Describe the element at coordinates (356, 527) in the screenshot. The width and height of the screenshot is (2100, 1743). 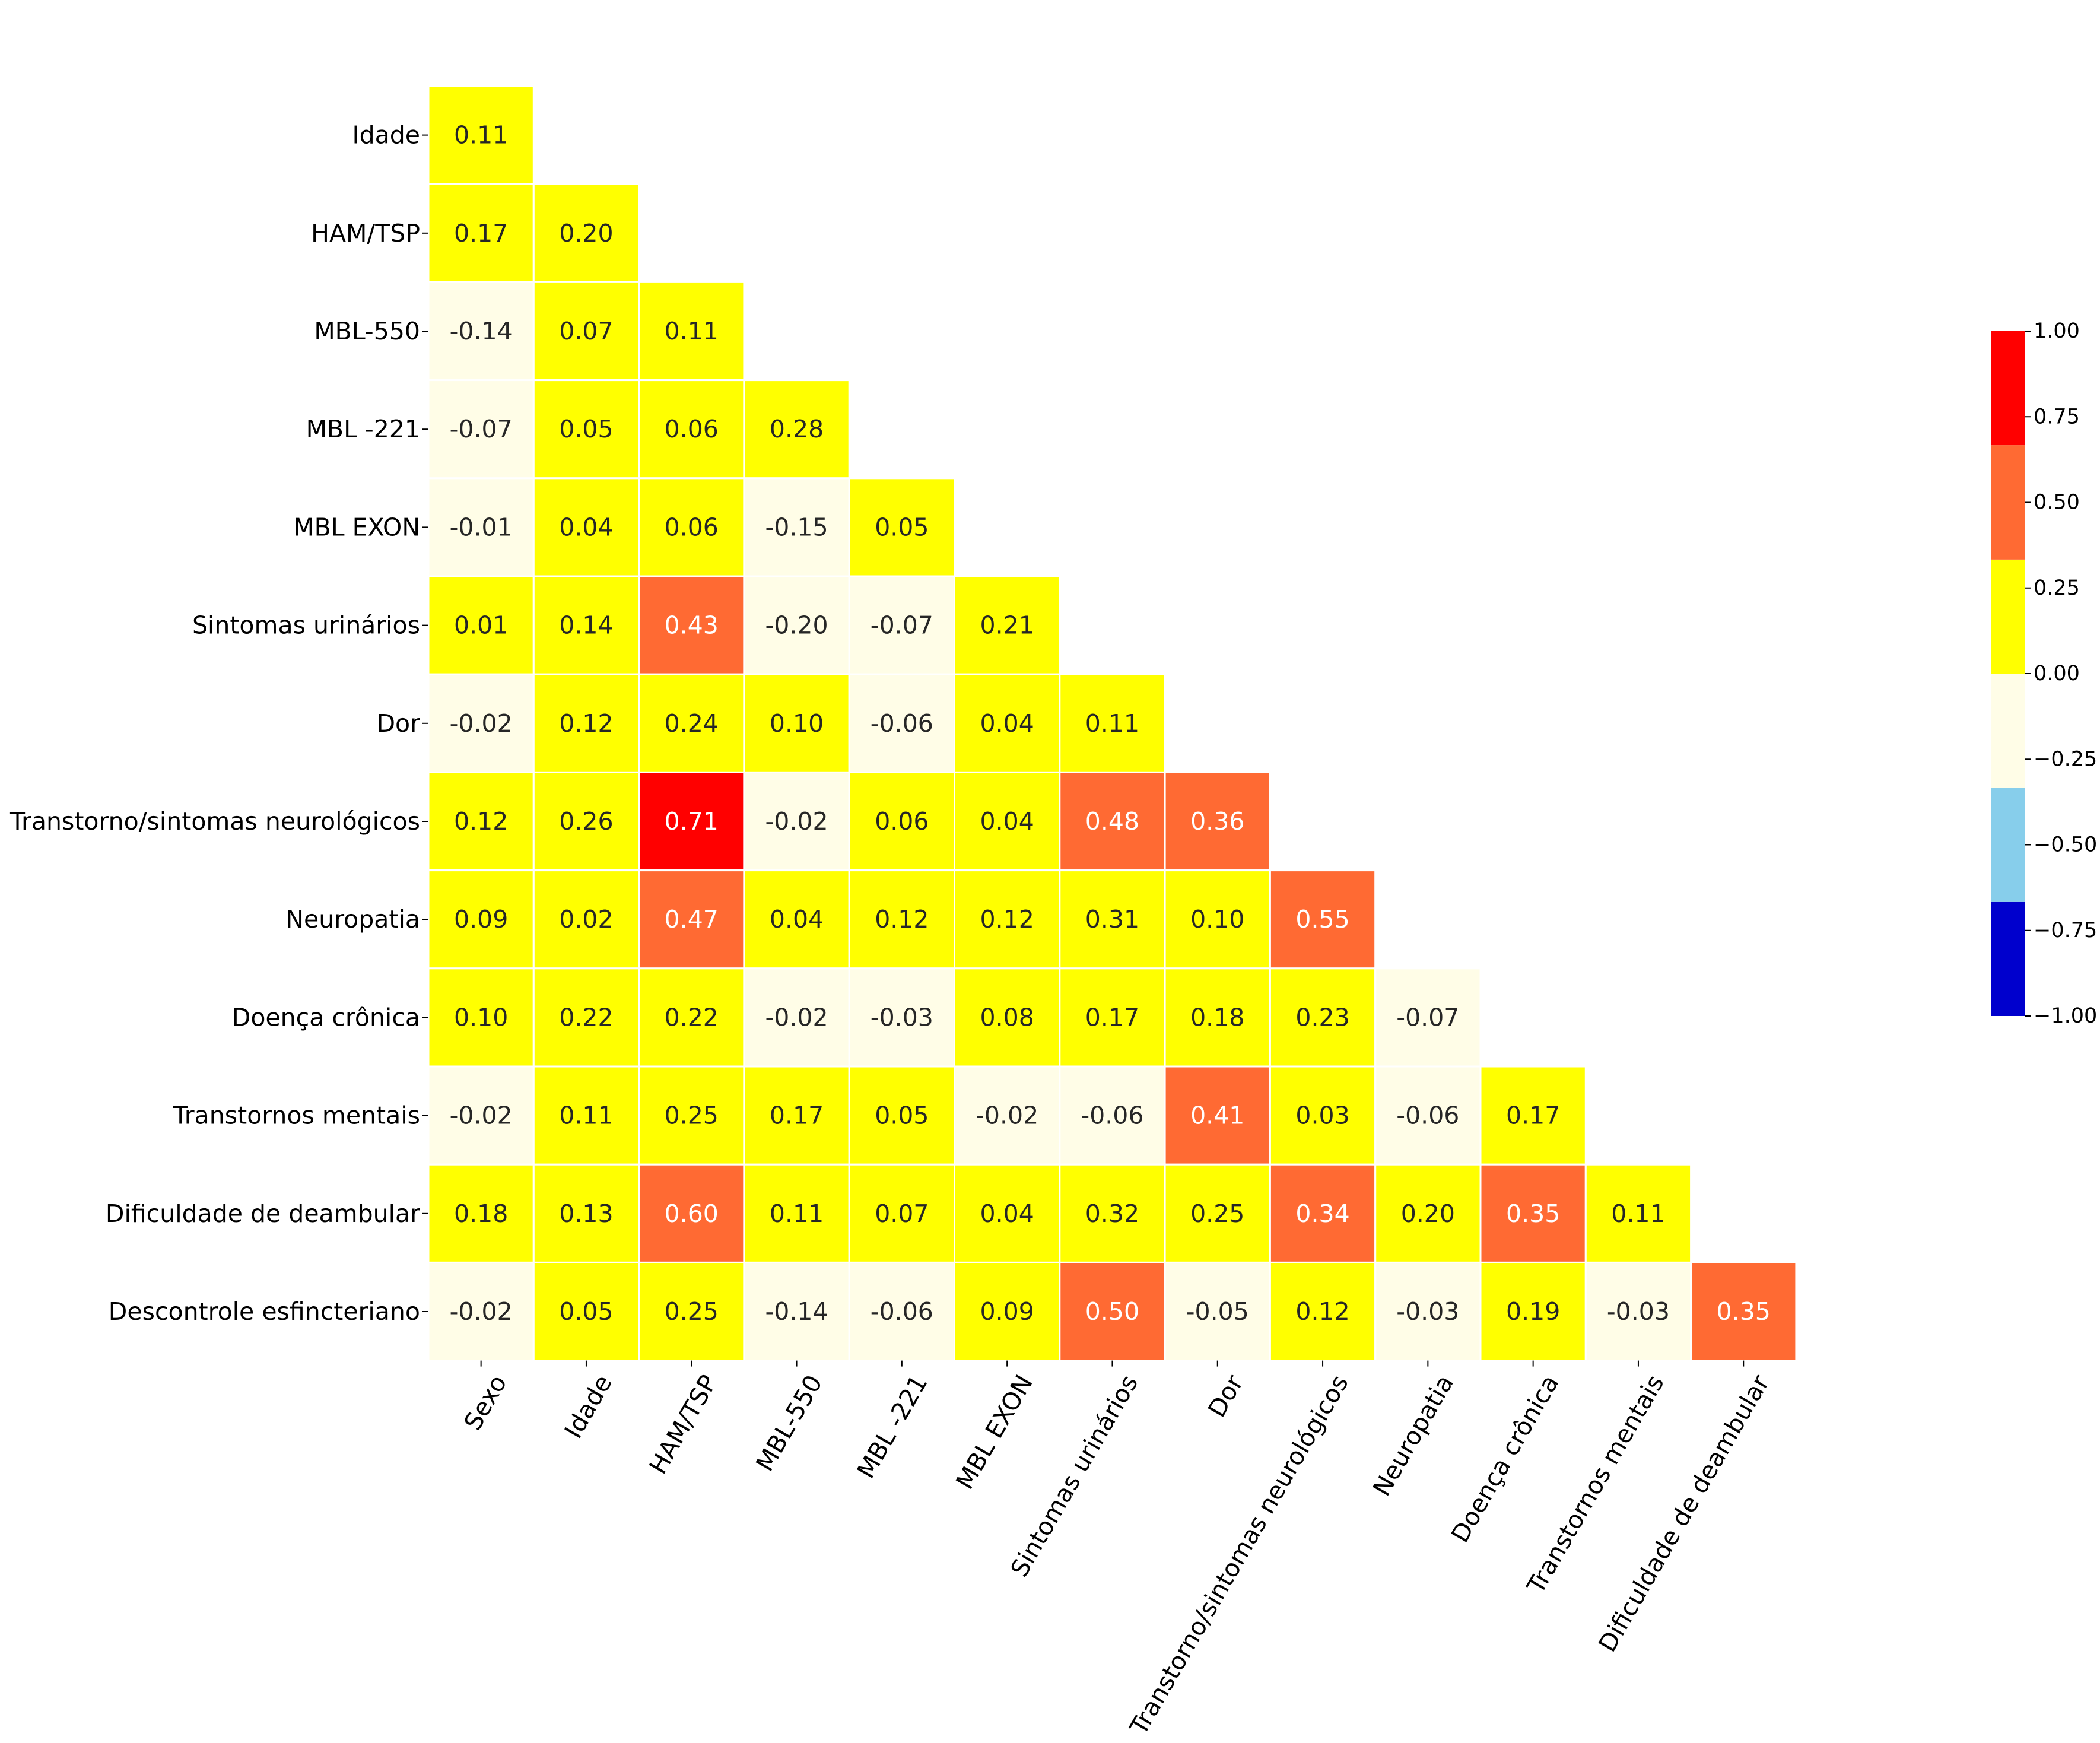
I see `y-tick-label: MBL EXON` at that location.